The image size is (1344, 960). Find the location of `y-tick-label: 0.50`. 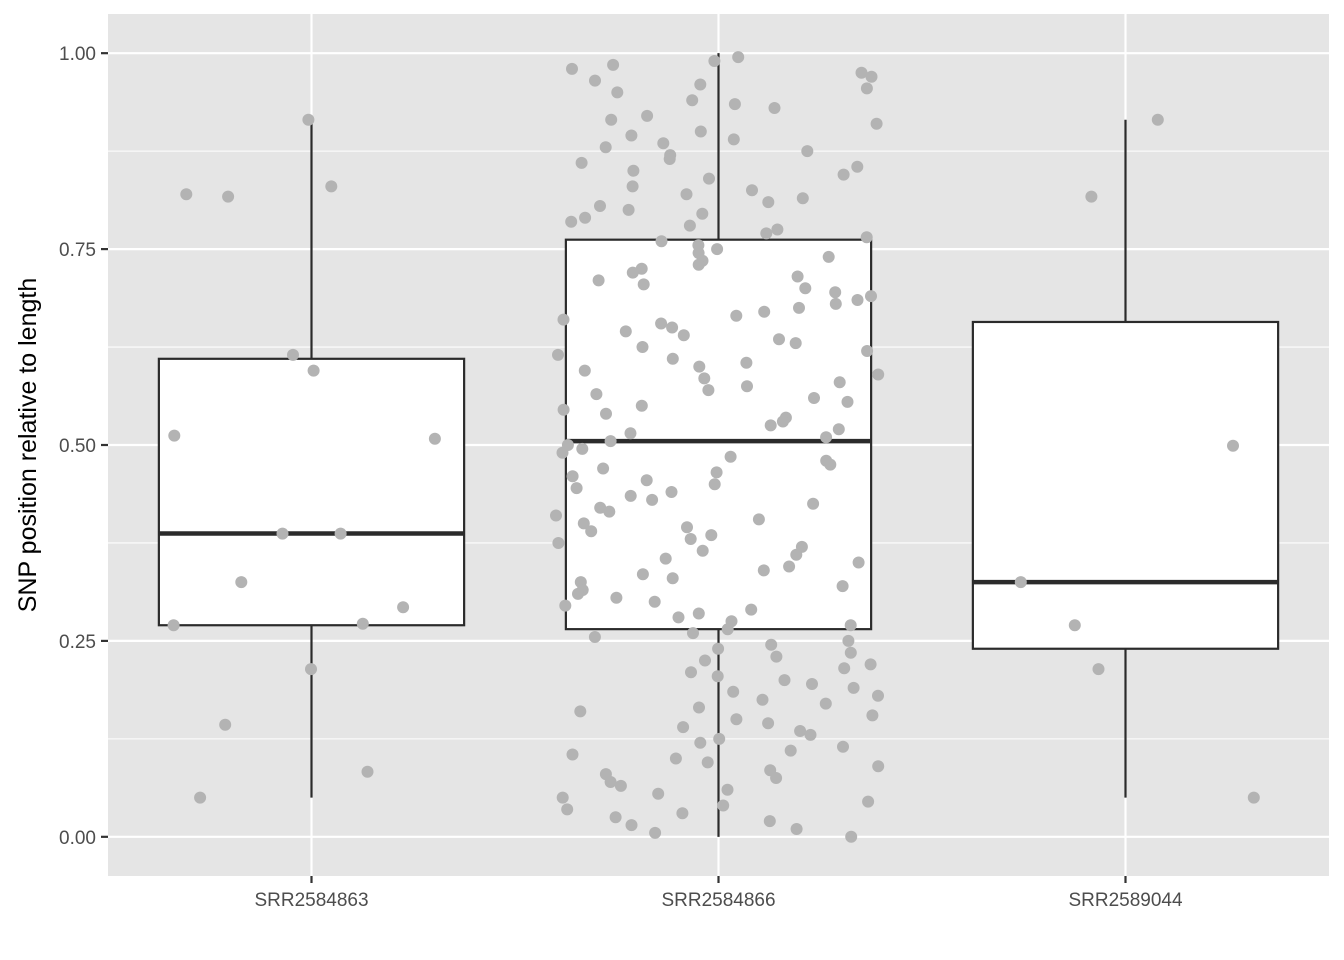

y-tick-label: 0.50 is located at coordinates (77, 446).